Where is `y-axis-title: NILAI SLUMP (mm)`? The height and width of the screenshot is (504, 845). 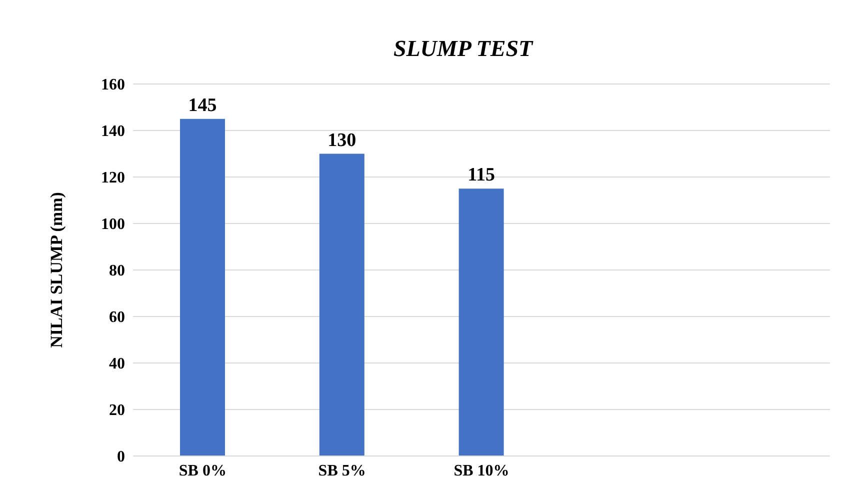 y-axis-title: NILAI SLUMP (mm) is located at coordinates (56, 270).